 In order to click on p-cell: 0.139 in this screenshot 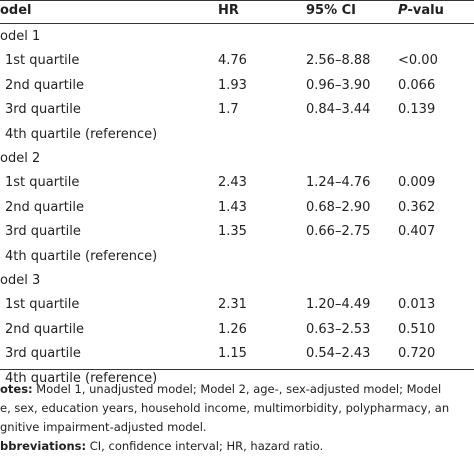, I will do `click(417, 110)`.